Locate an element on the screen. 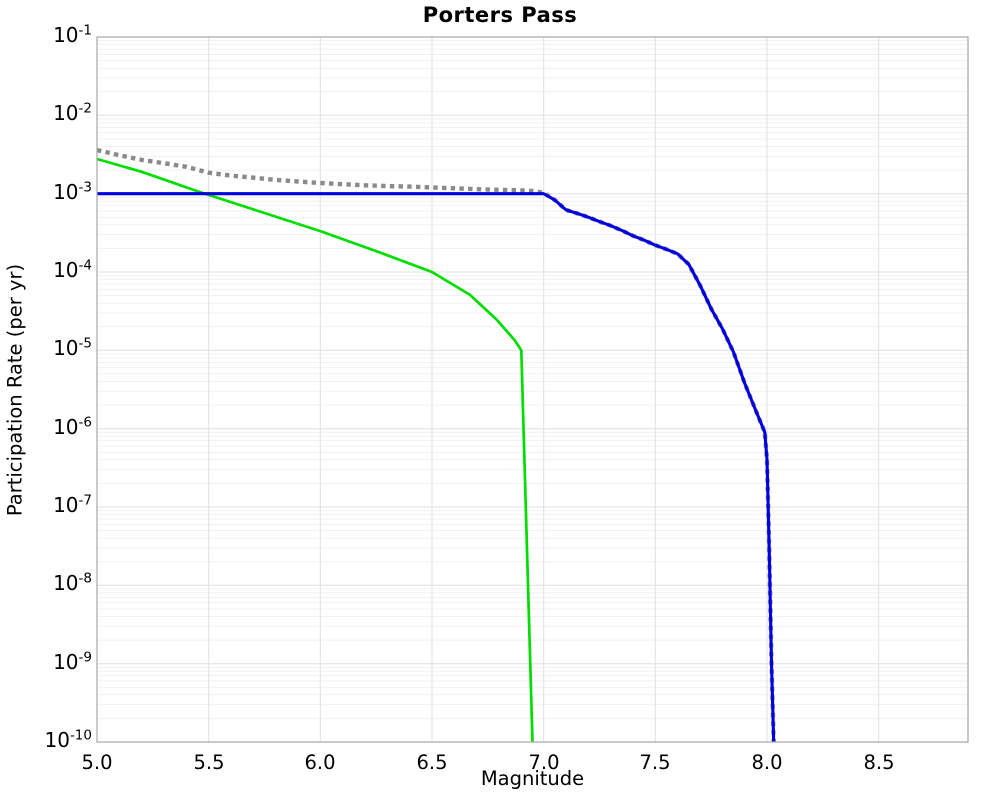 Image resolution: width=1000 pixels, height=800 pixels. x-tick-label: 7.5 is located at coordinates (655, 762).